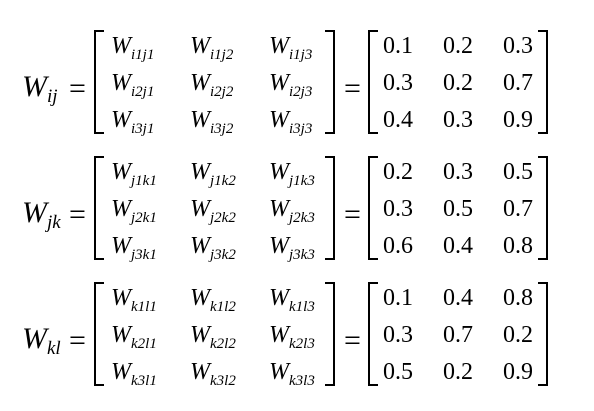 The image size is (594, 411). I want to click on lhs-subscript: kl, so click(54, 348).